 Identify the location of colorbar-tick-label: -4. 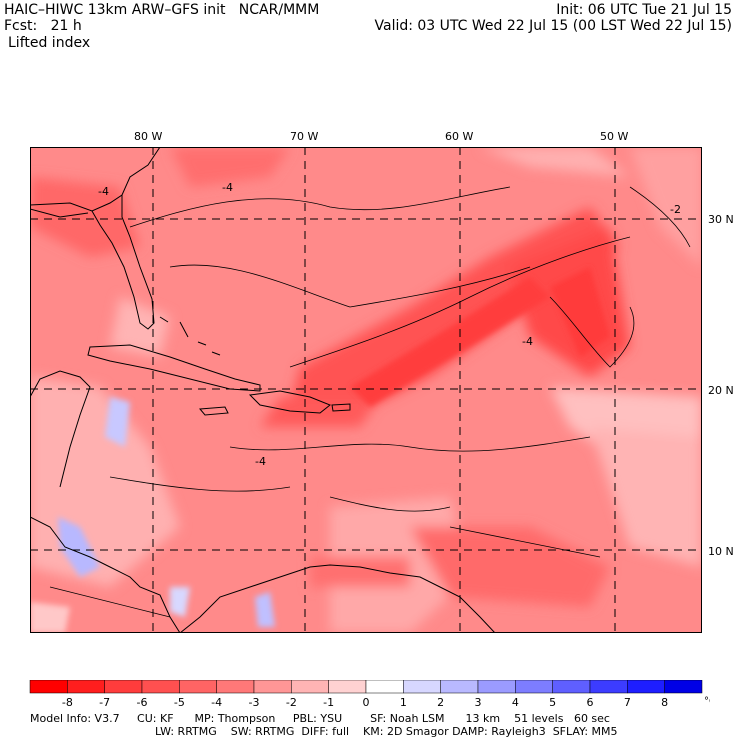
(216, 702).